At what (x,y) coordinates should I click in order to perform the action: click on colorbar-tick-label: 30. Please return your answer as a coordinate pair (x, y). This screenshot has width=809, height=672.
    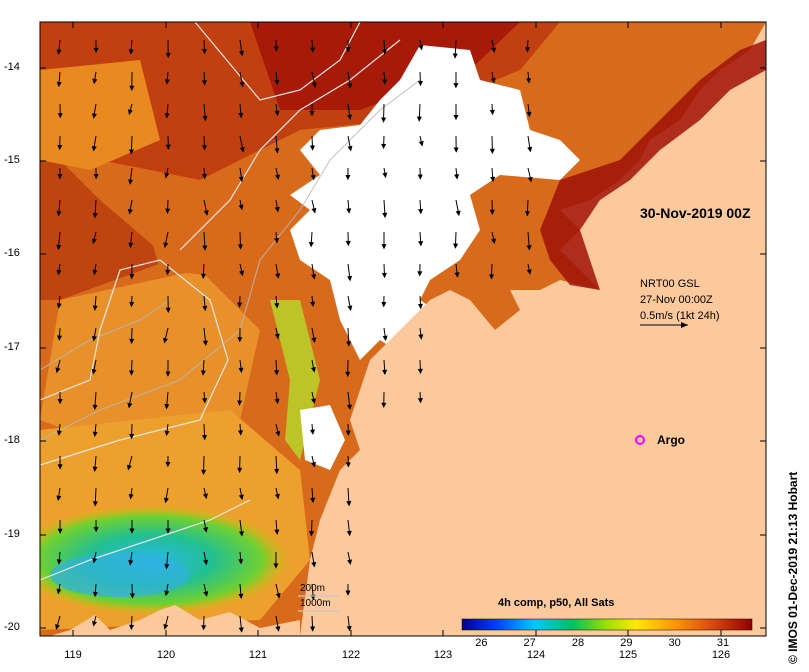
    Looking at the image, I should click on (674, 643).